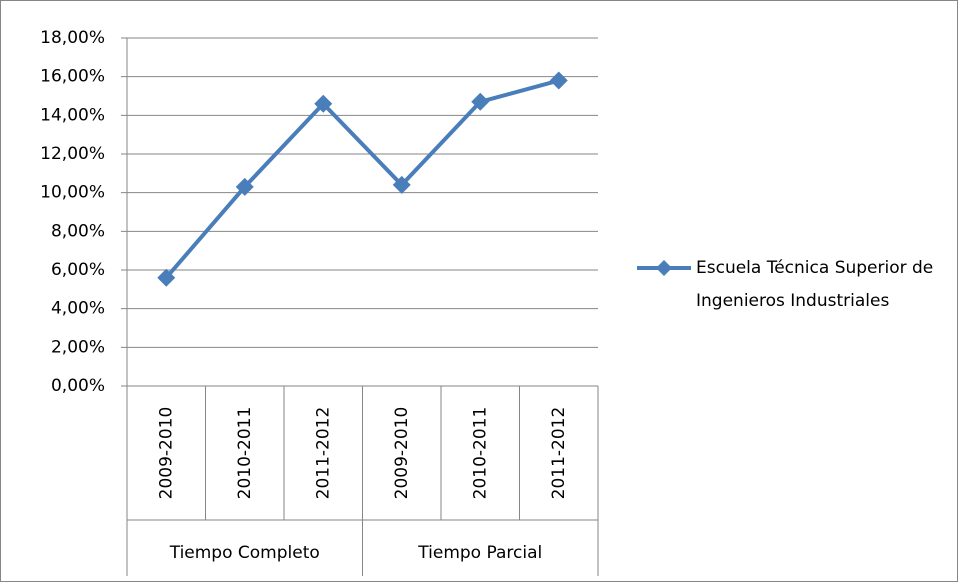 This screenshot has height=582, width=958. I want to click on y-tick-label: 10,00%, so click(72, 193).